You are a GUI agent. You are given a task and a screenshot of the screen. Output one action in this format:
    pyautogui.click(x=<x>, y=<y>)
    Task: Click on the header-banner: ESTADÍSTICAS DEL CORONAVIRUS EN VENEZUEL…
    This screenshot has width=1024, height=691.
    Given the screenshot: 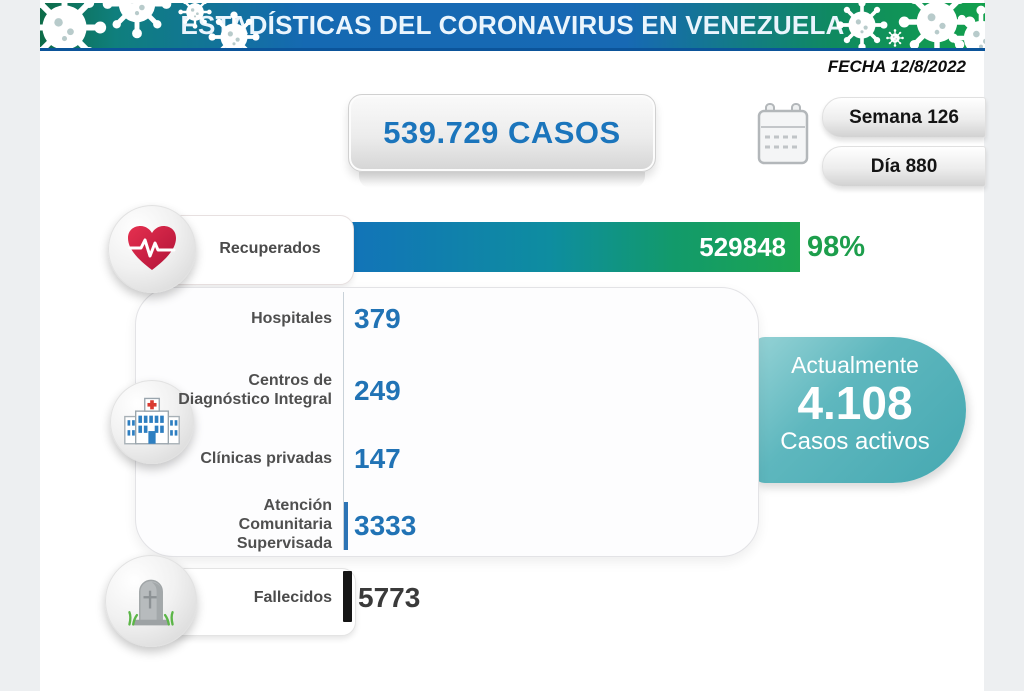 What is the action you would take?
    pyautogui.click(x=512, y=27)
    